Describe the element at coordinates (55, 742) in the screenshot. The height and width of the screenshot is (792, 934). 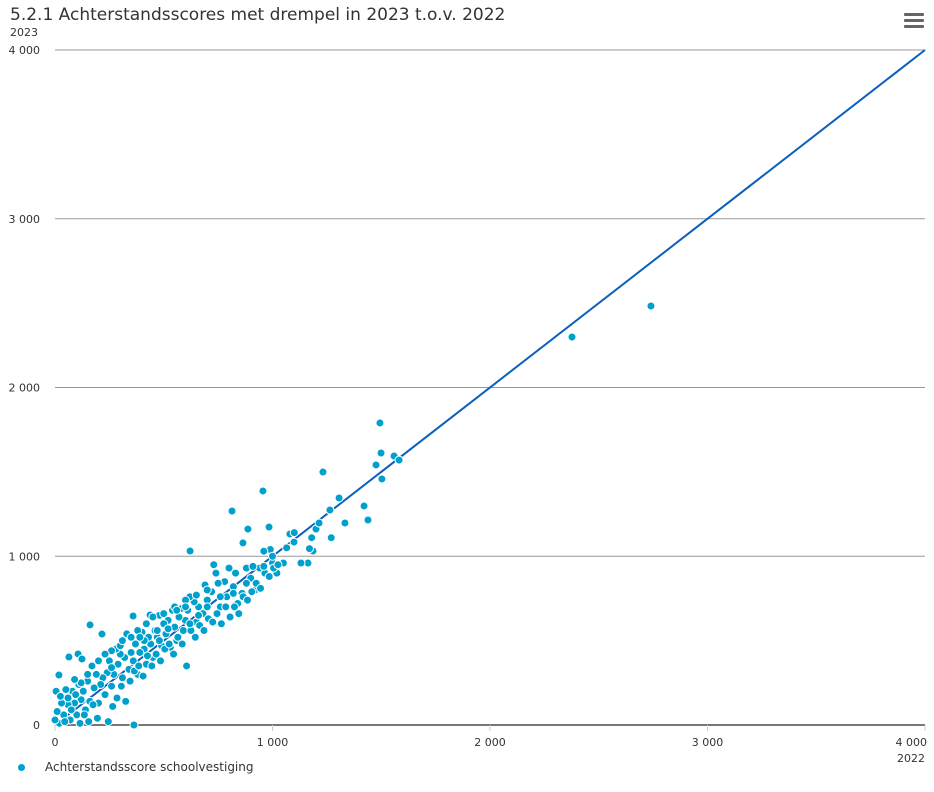
I see `x-tick-label: 0` at that location.